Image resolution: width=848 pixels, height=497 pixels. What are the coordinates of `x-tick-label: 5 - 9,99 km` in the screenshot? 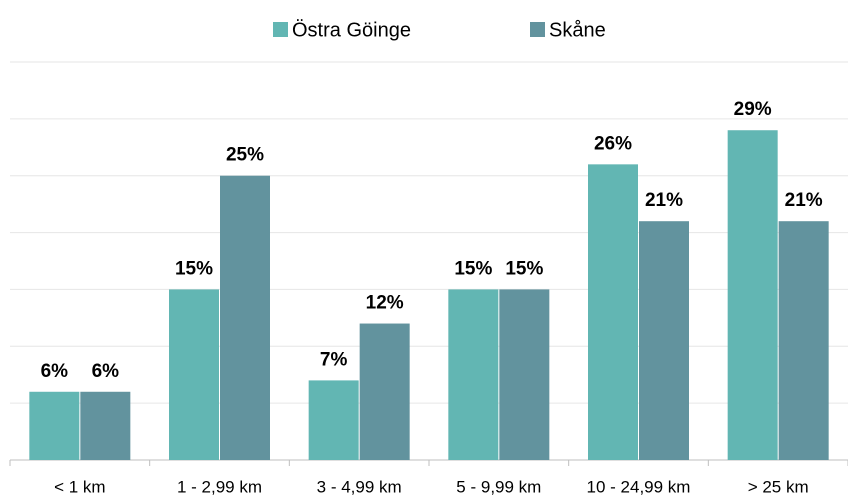 It's located at (498, 486).